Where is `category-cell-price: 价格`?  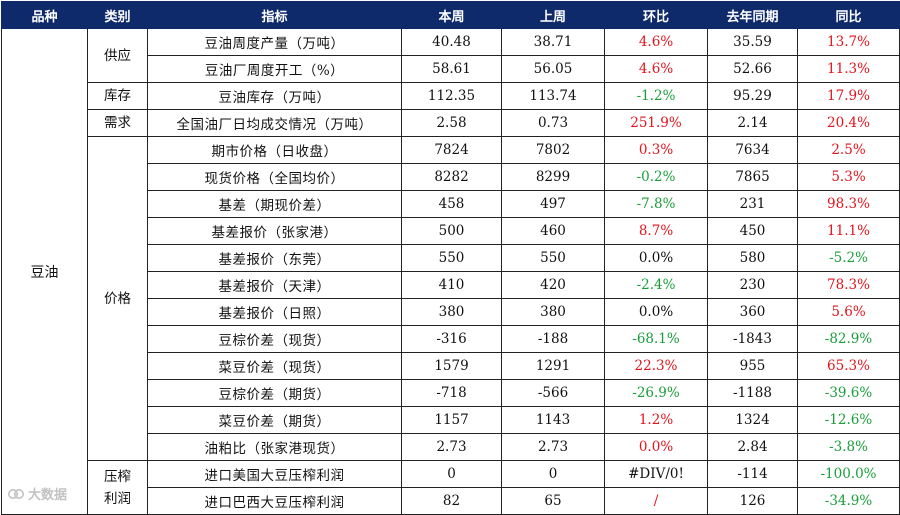 category-cell-price: 价格 is located at coordinates (117, 298).